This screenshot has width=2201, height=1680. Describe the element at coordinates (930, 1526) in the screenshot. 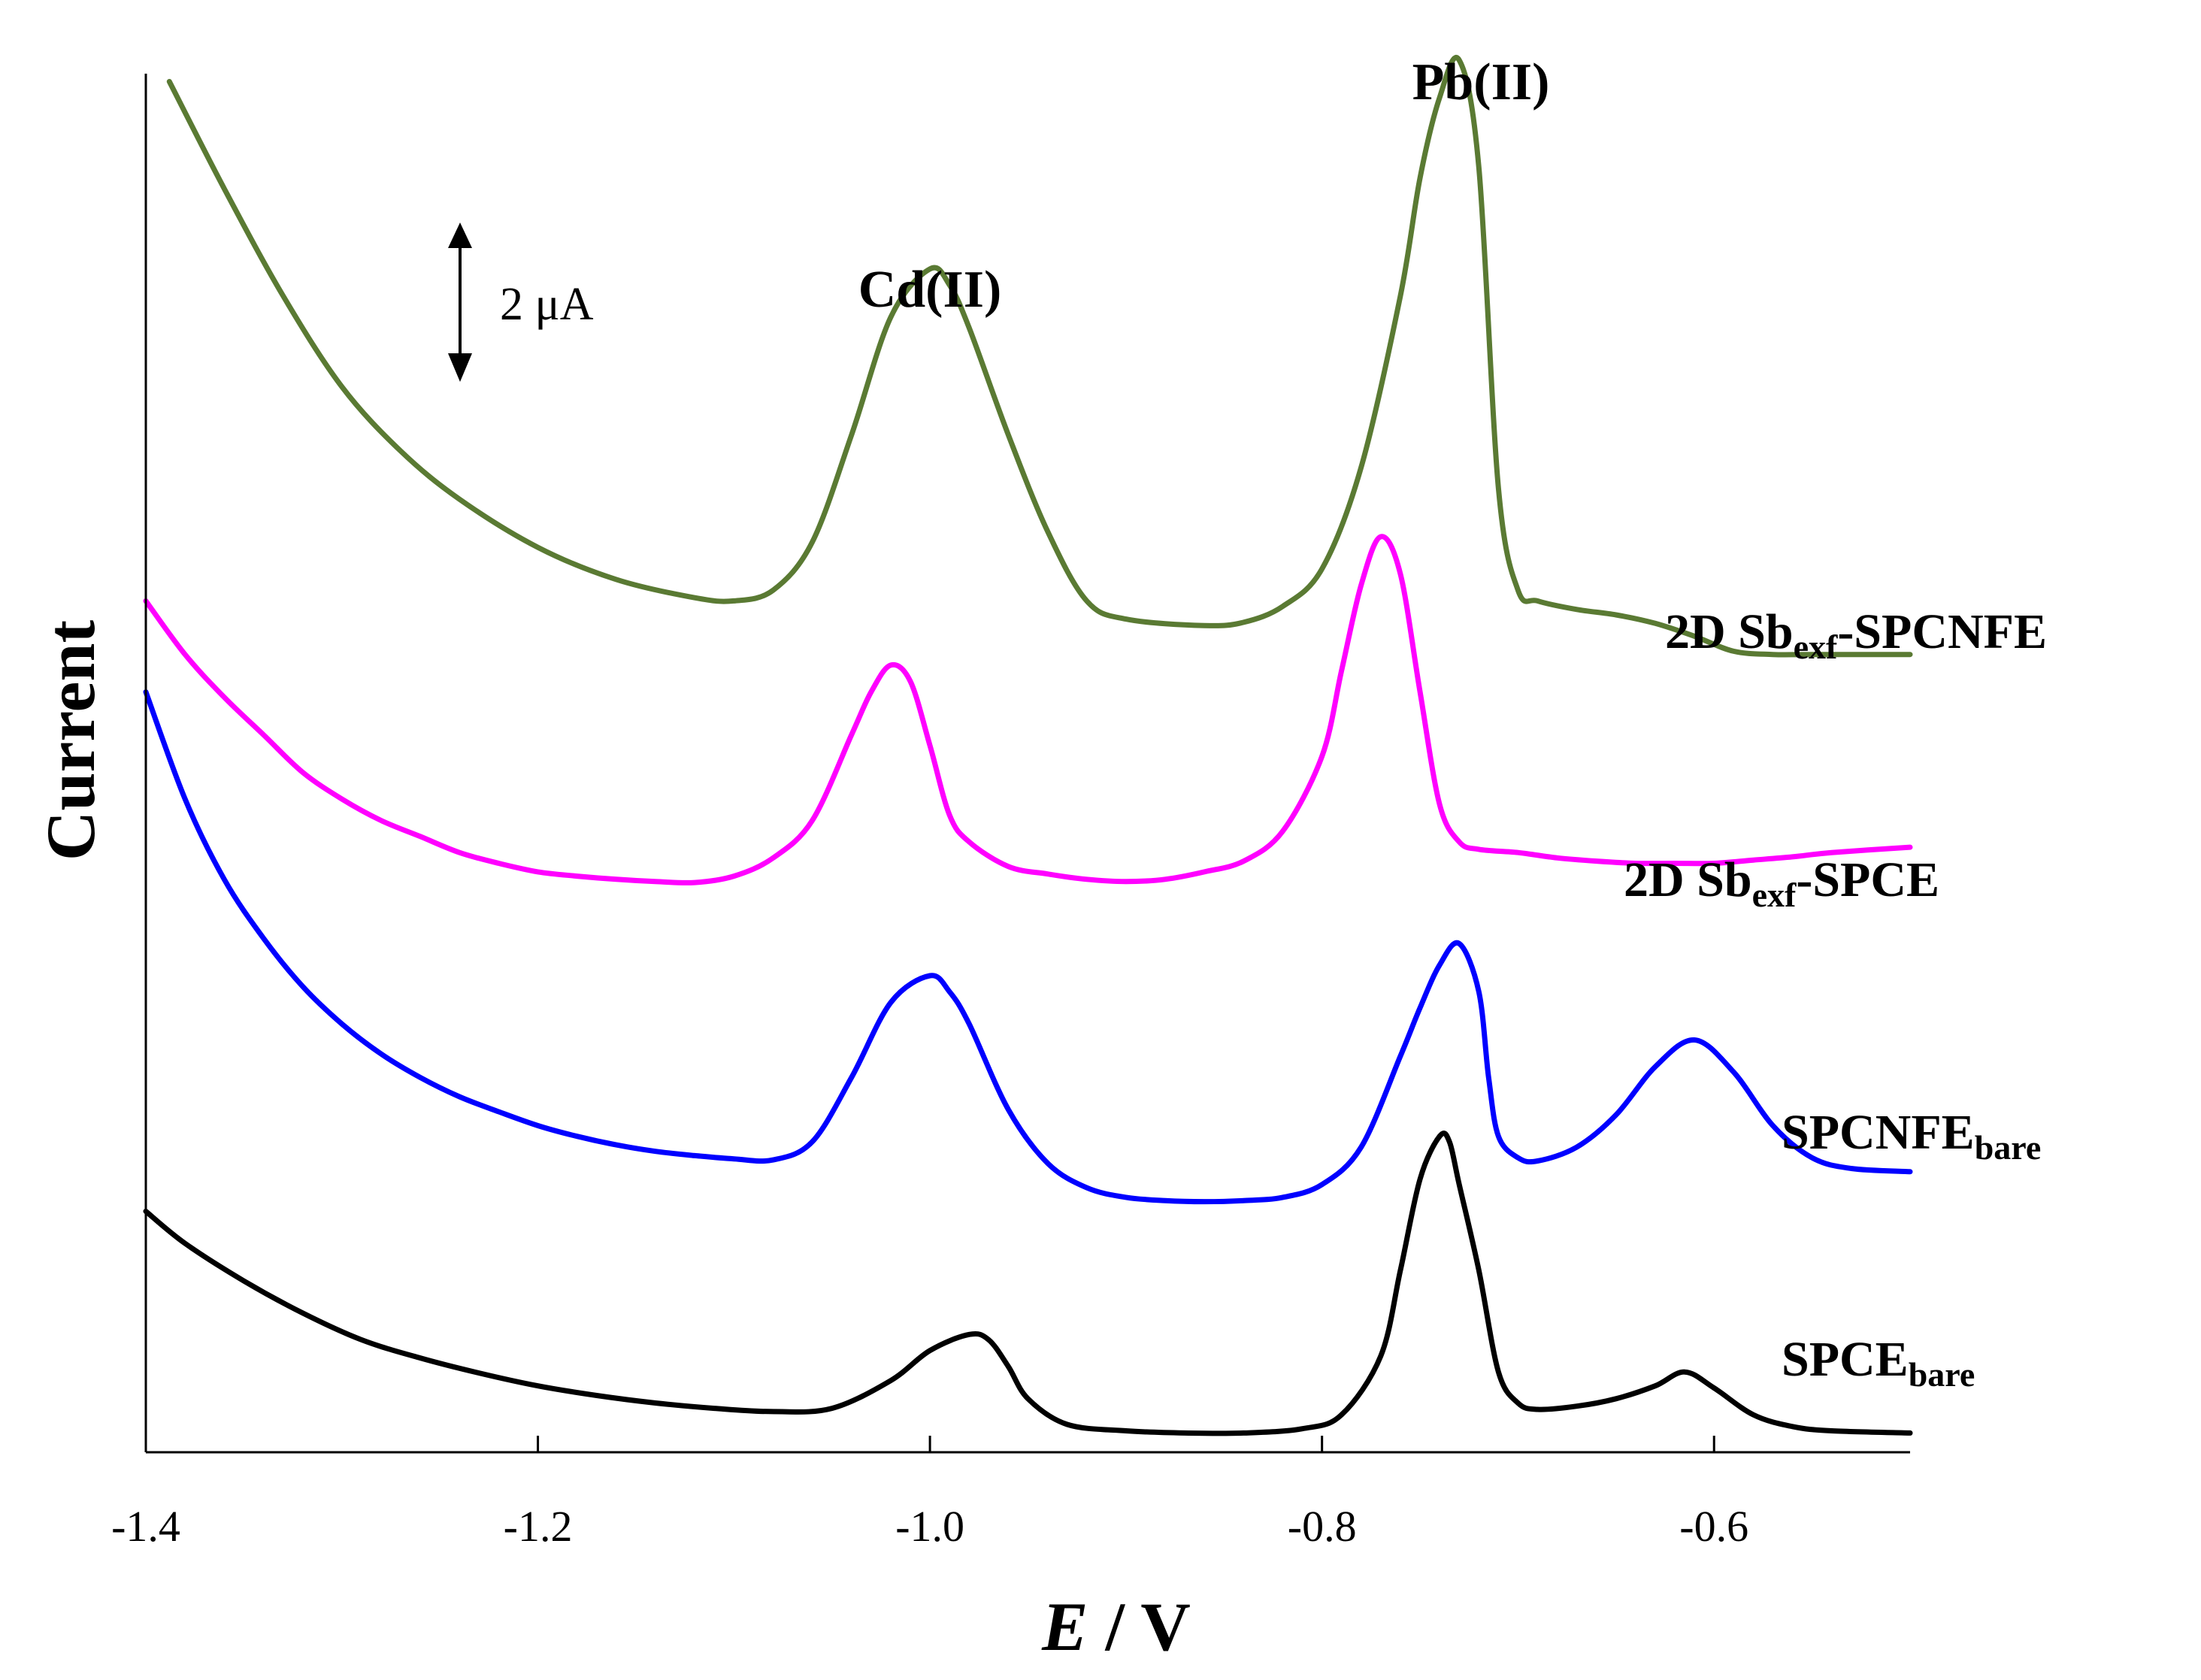

I see `x-tick-label: -1.0` at that location.